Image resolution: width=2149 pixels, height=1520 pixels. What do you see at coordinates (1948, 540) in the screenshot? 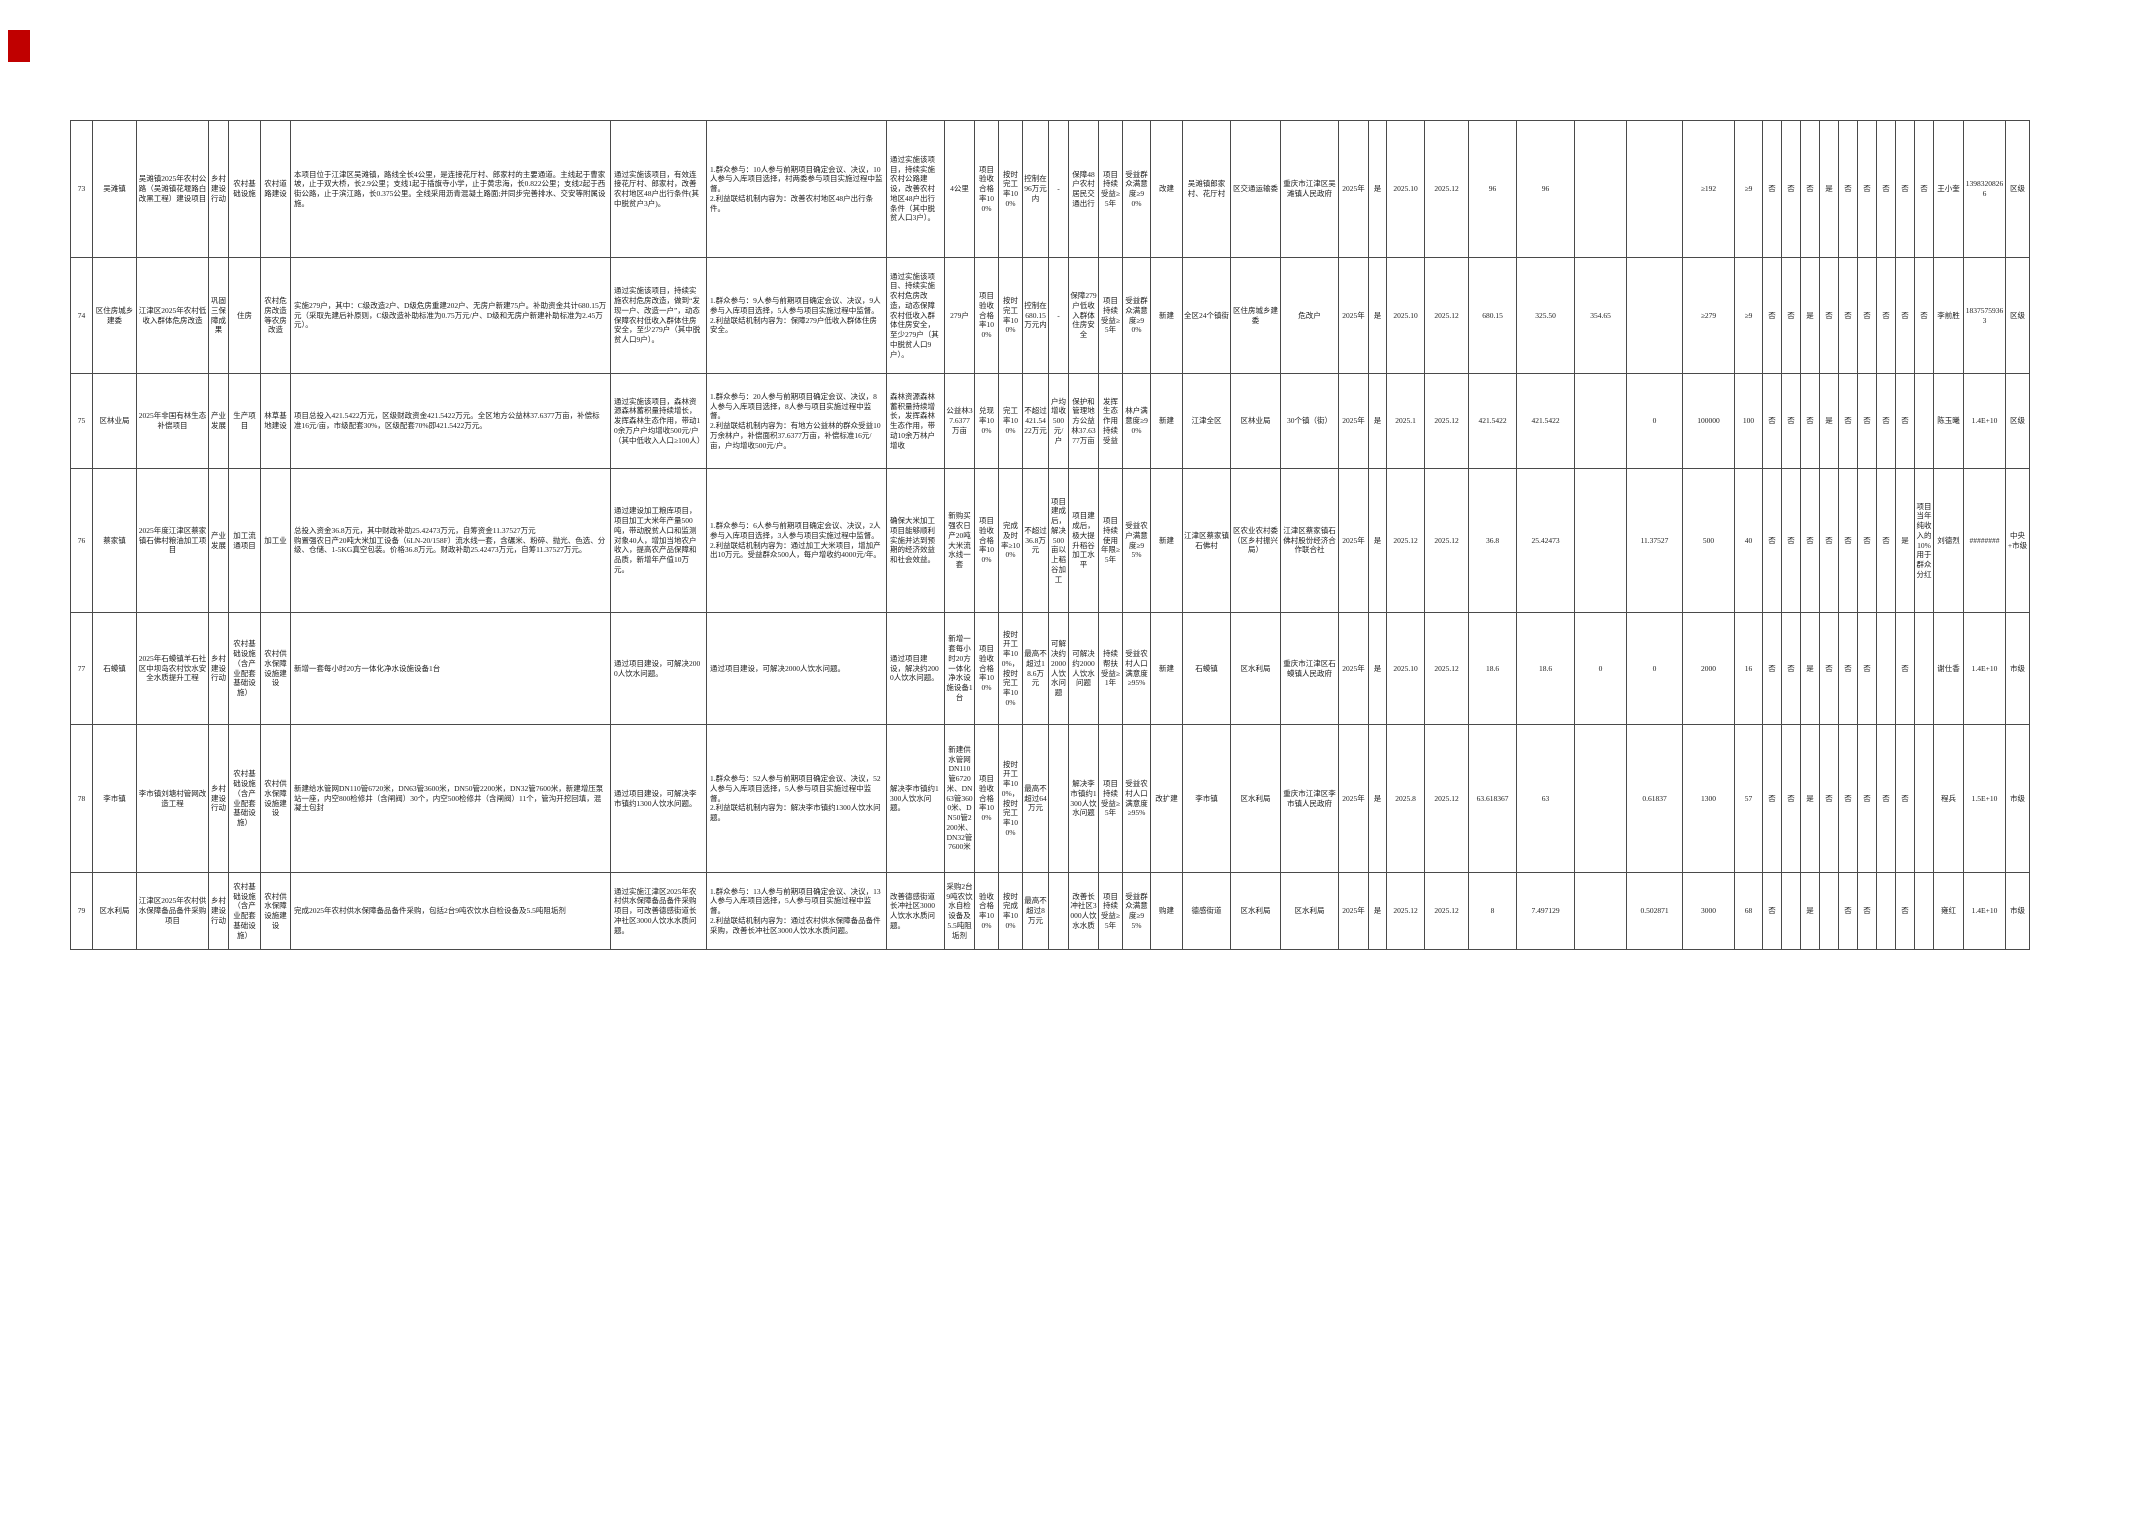
I see `table-cell: 刘德烈` at bounding box center [1948, 540].